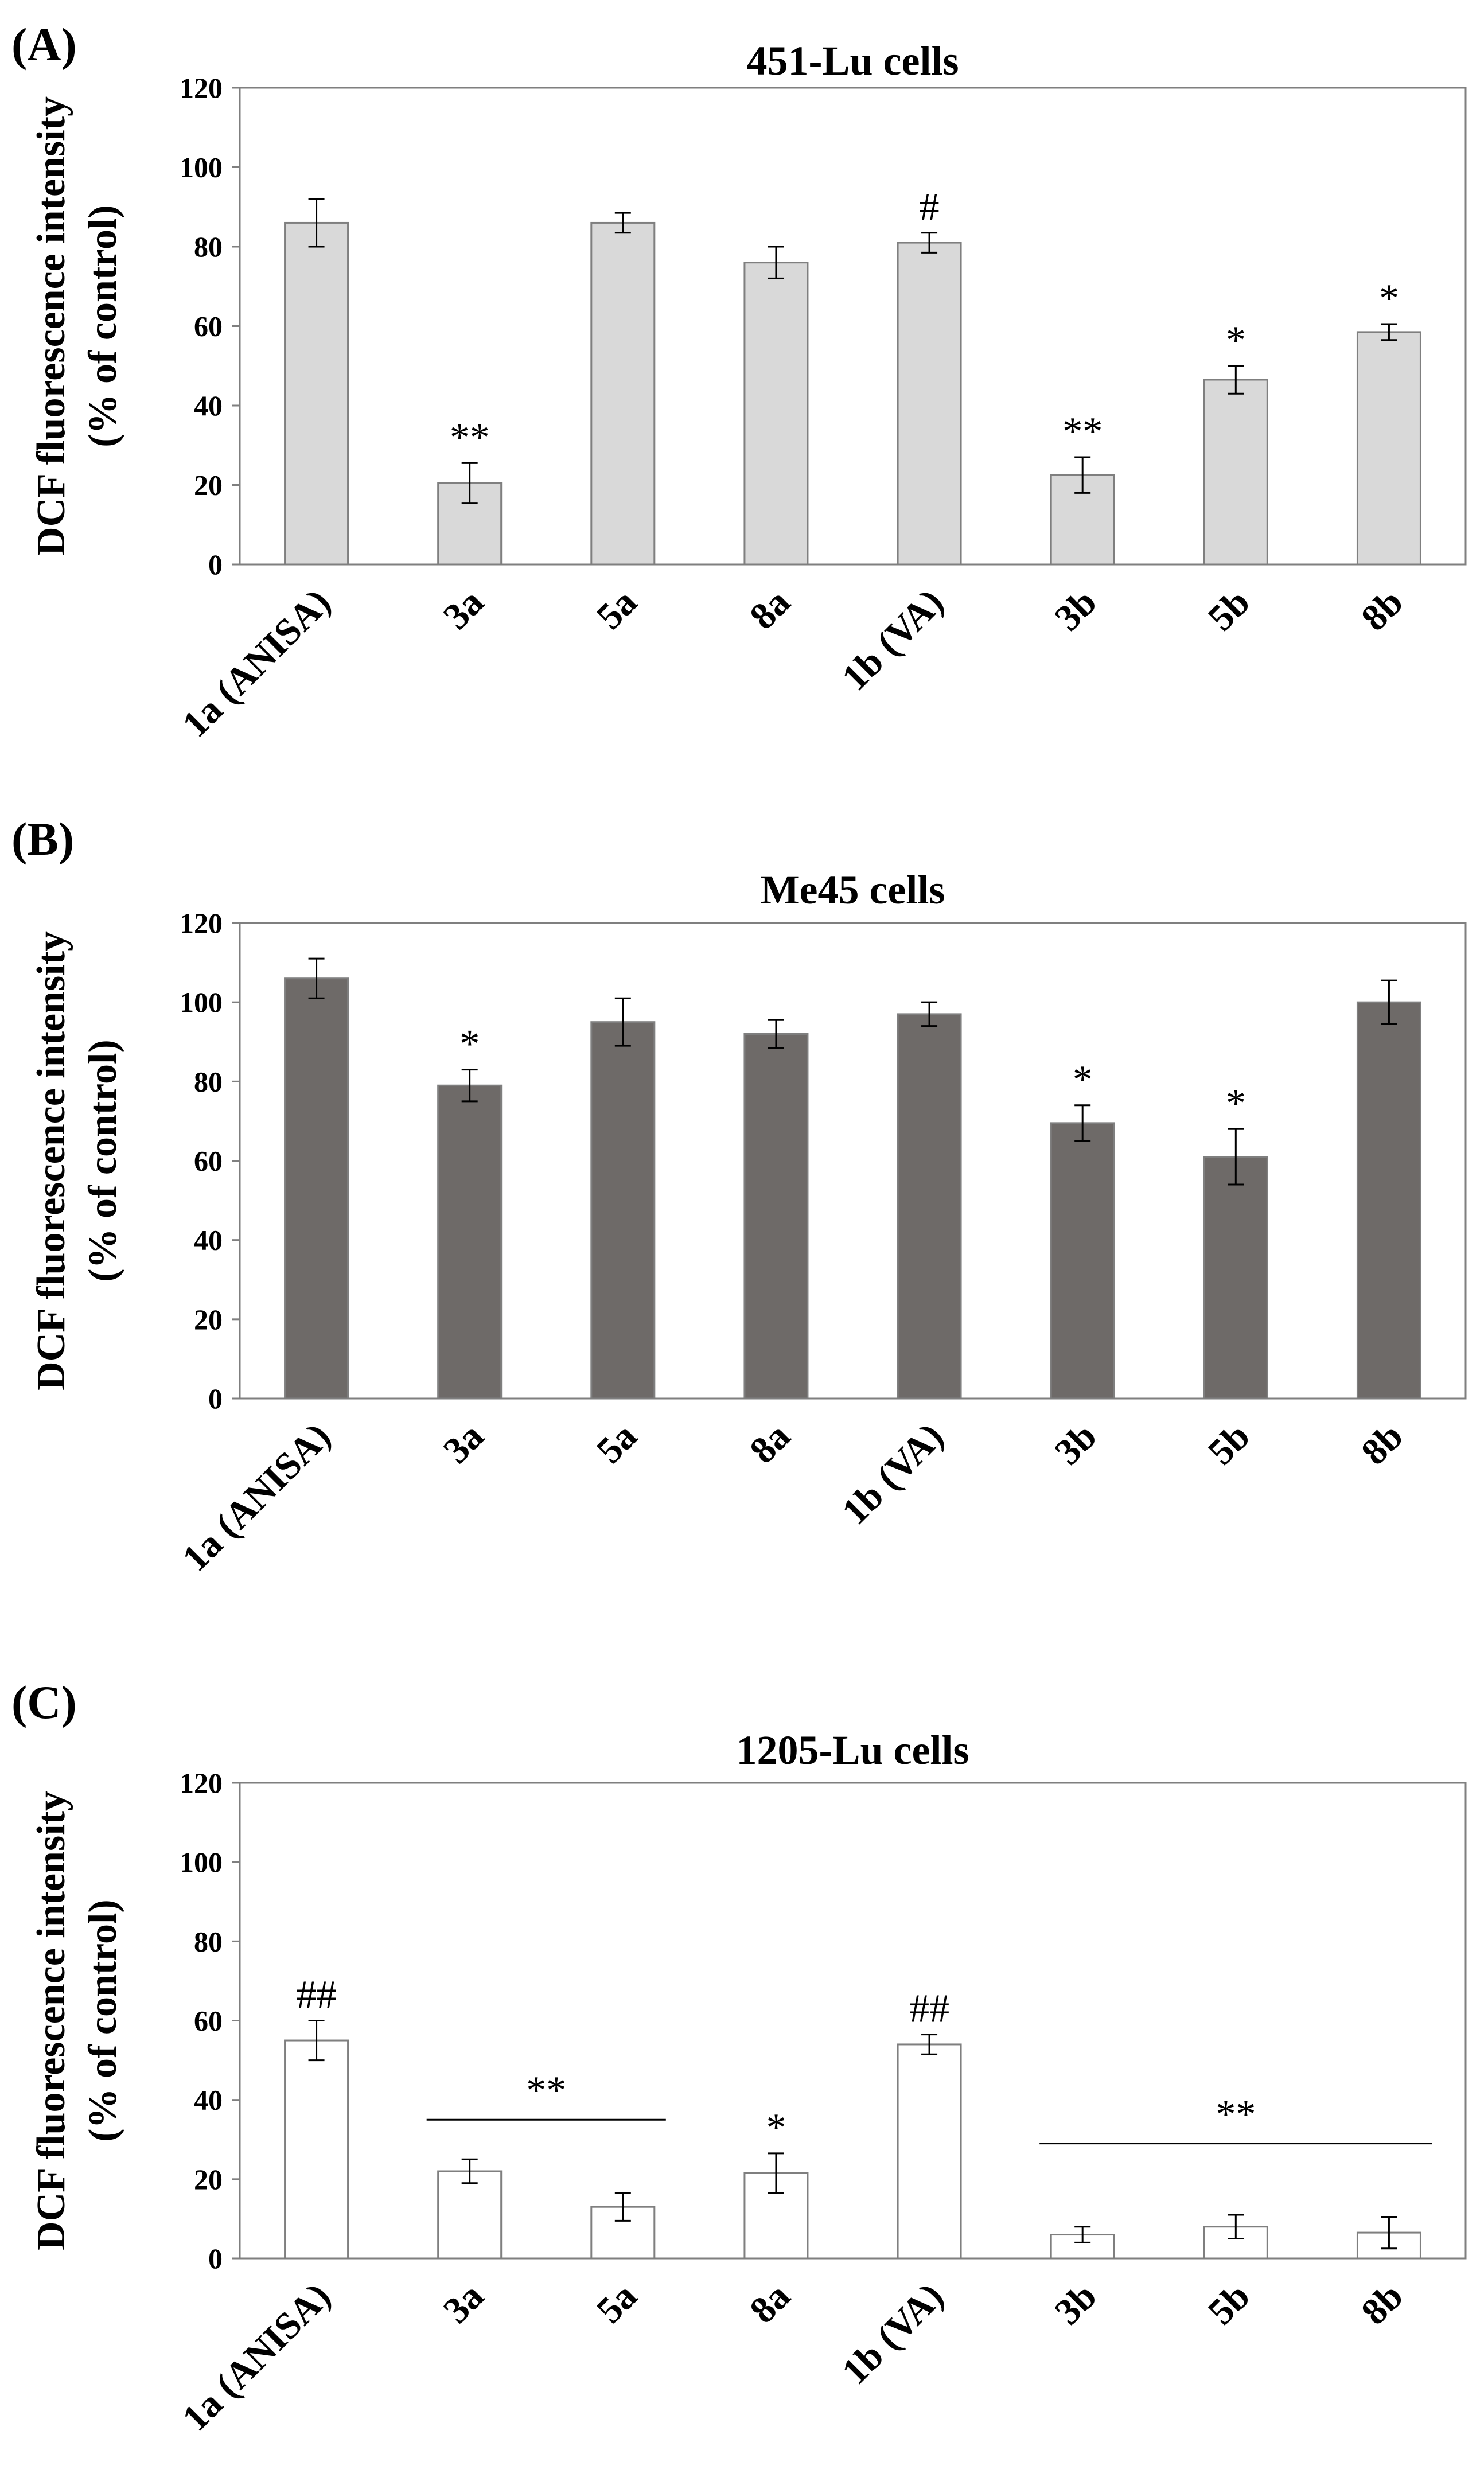  I want to click on chart-title: 451-Lu cells, so click(853, 61).